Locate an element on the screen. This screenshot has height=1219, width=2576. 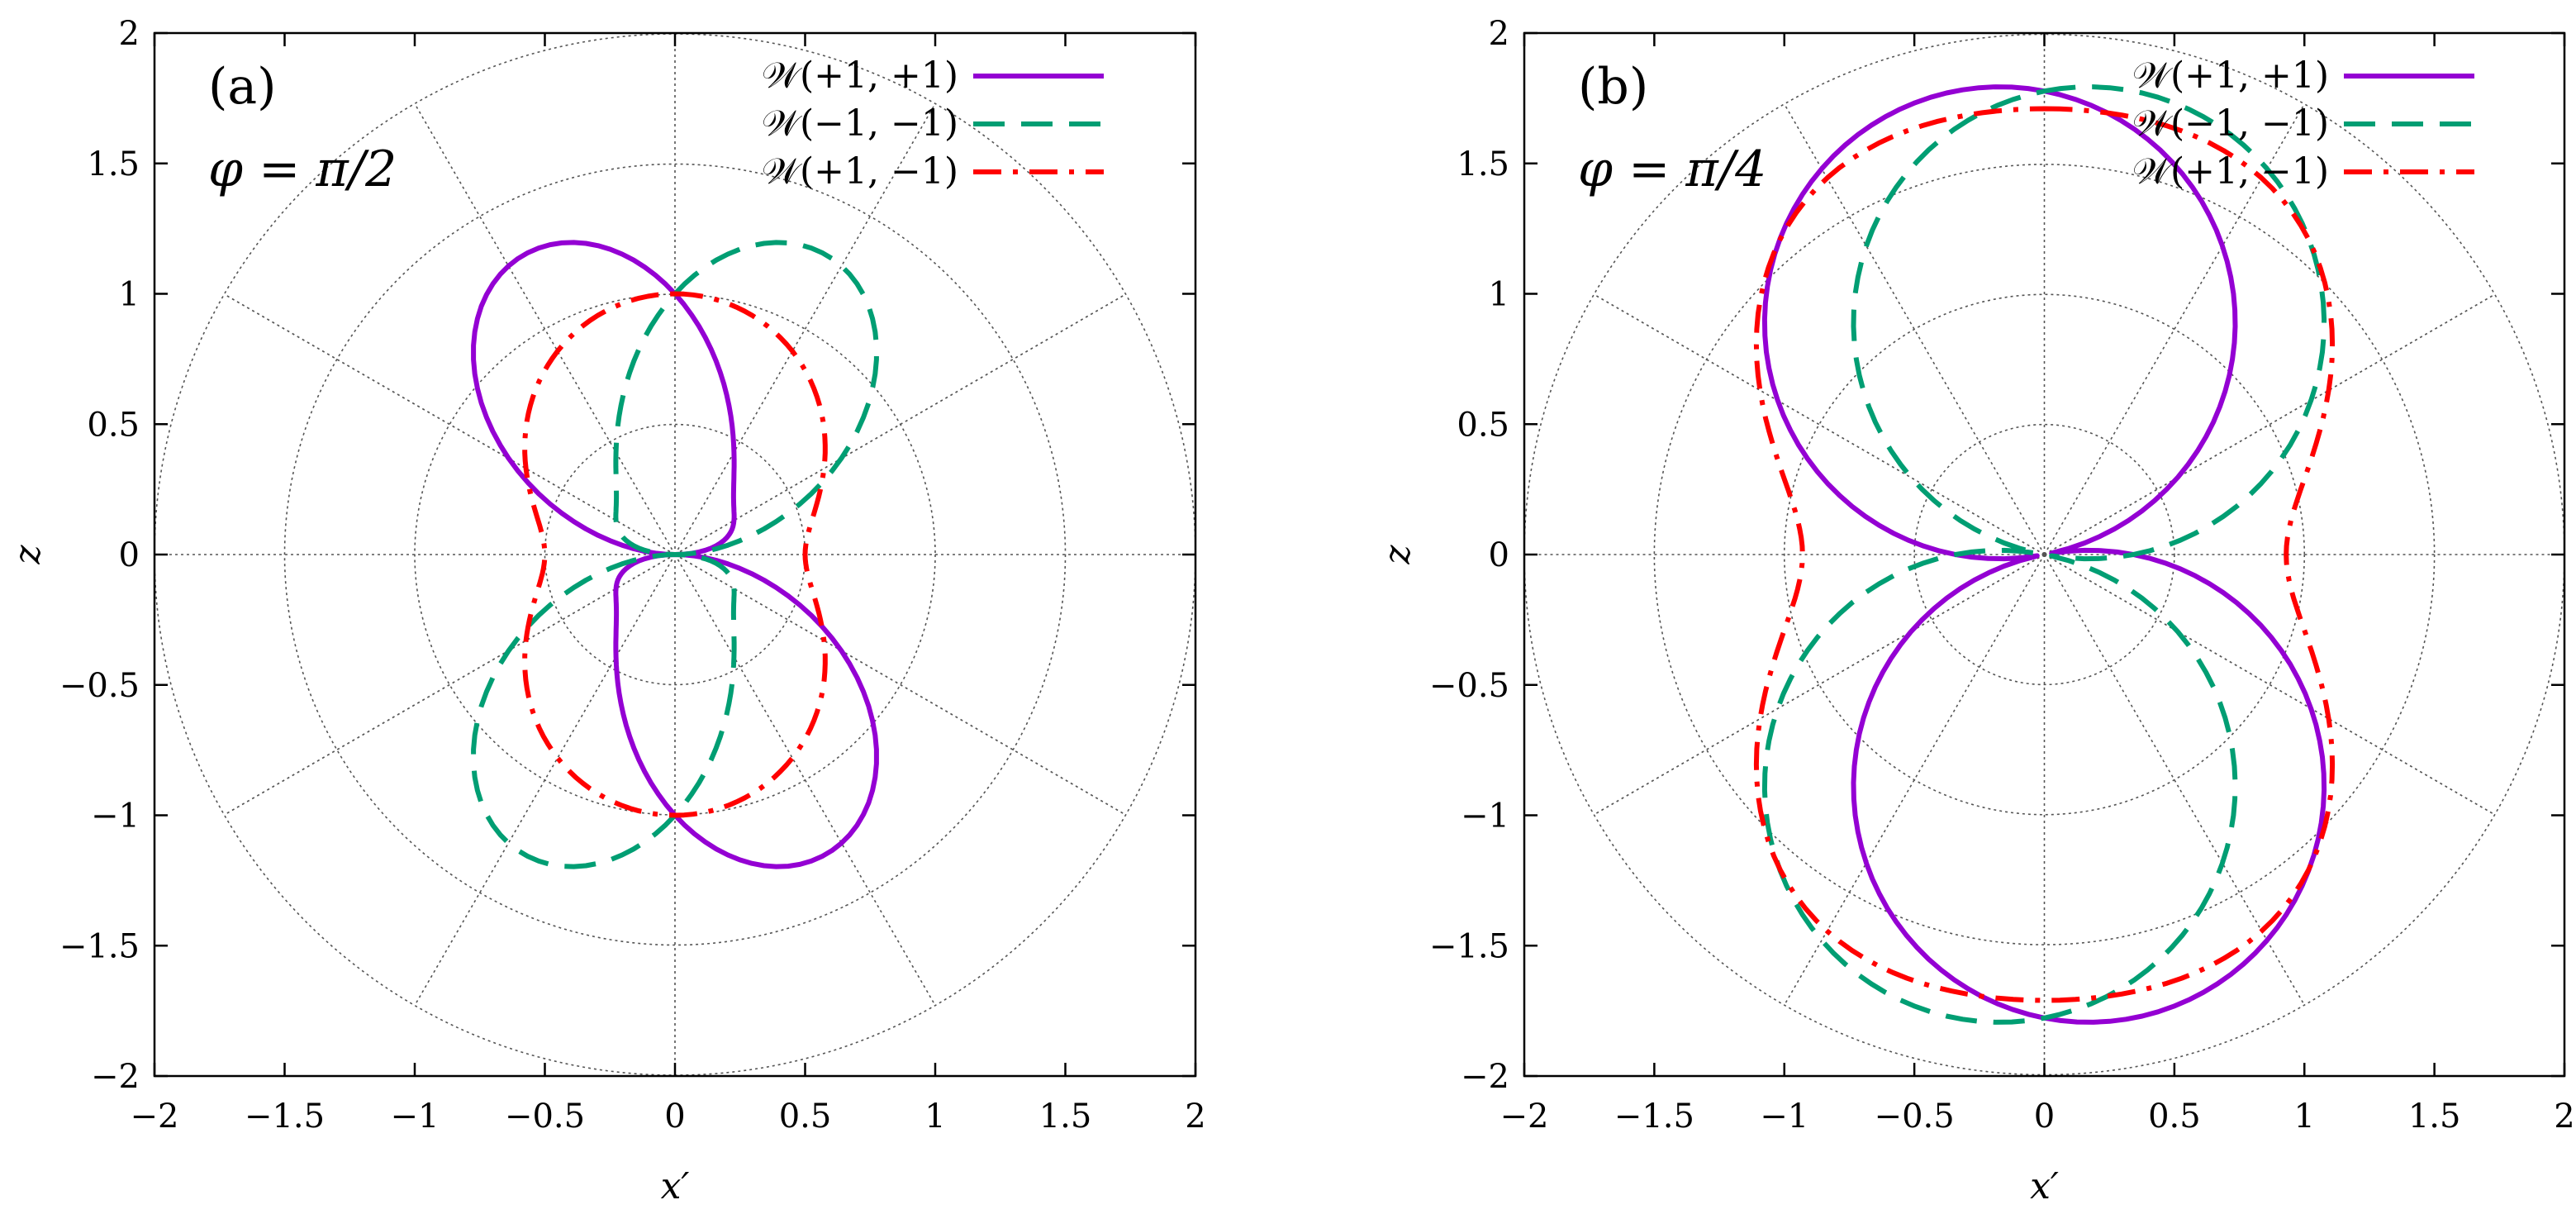
grid-ring is located at coordinates (2044, 554).